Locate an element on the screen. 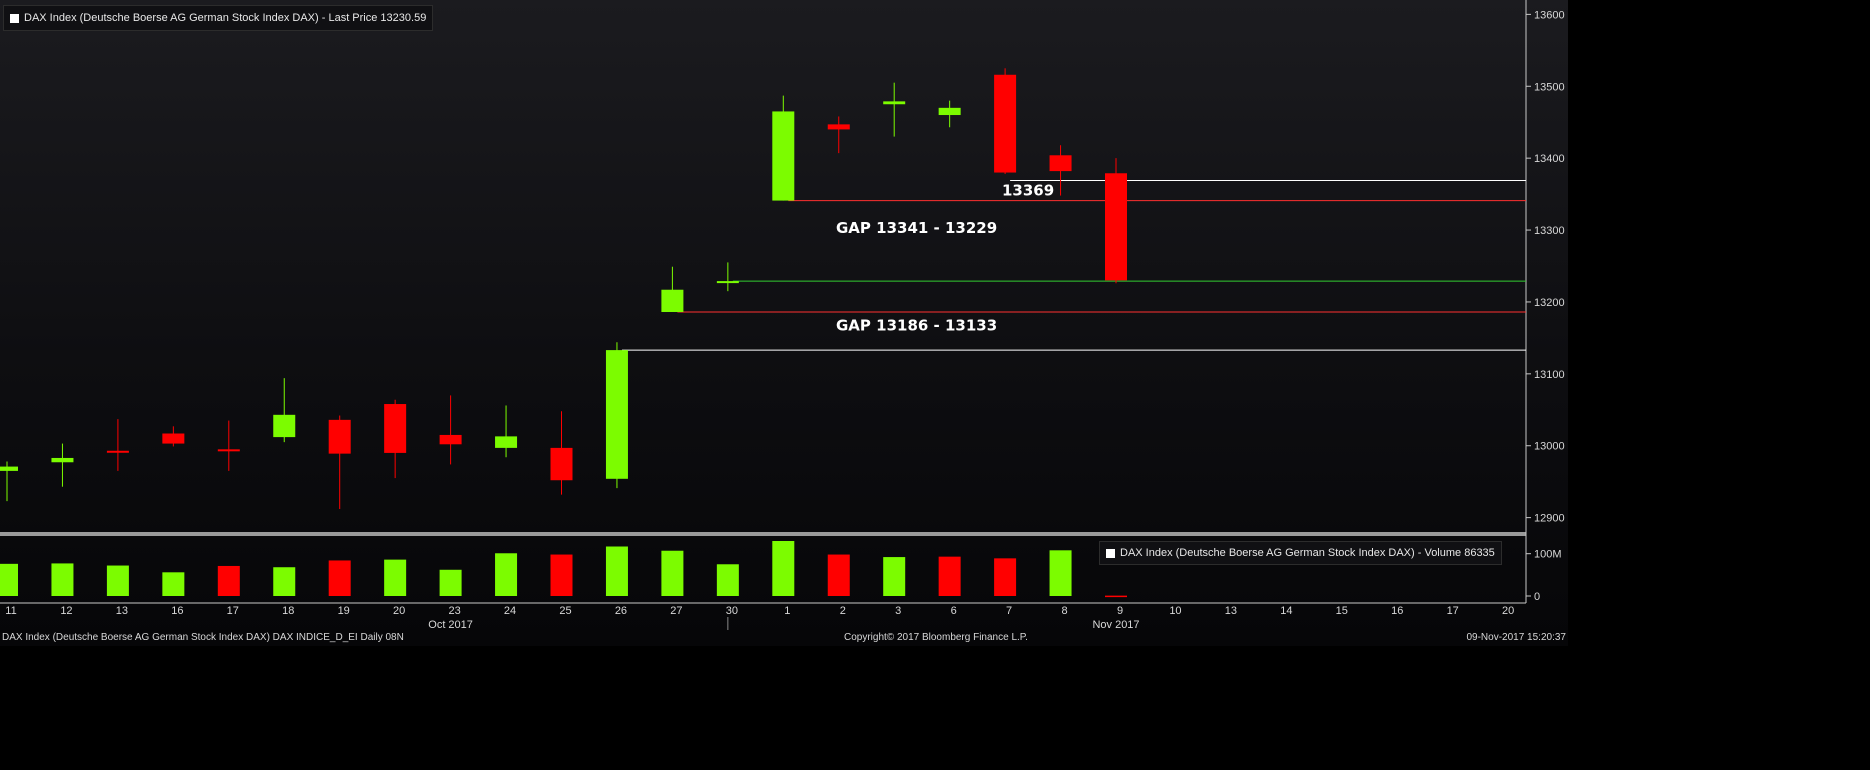 Image resolution: width=1870 pixels, height=770 pixels. x-tick-label: 6 is located at coordinates (954, 611).